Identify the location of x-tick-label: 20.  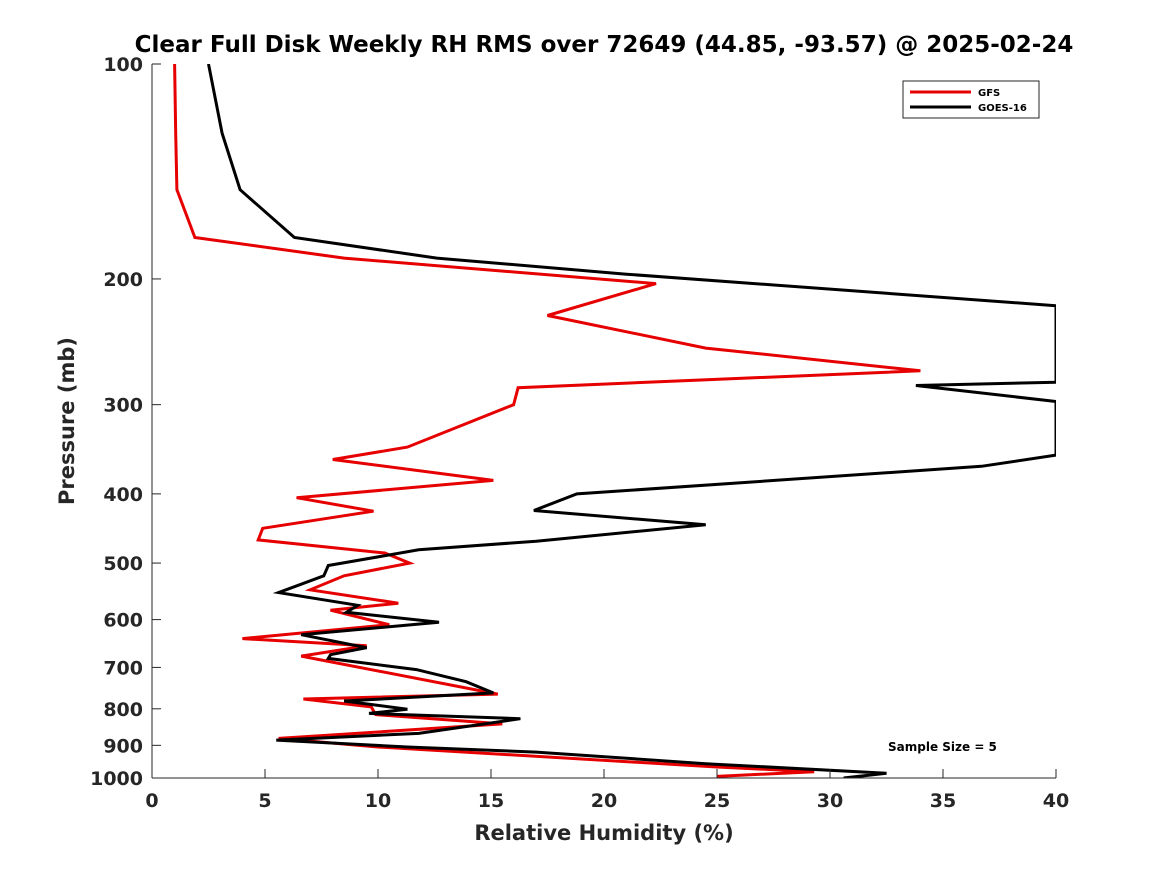
(604, 801).